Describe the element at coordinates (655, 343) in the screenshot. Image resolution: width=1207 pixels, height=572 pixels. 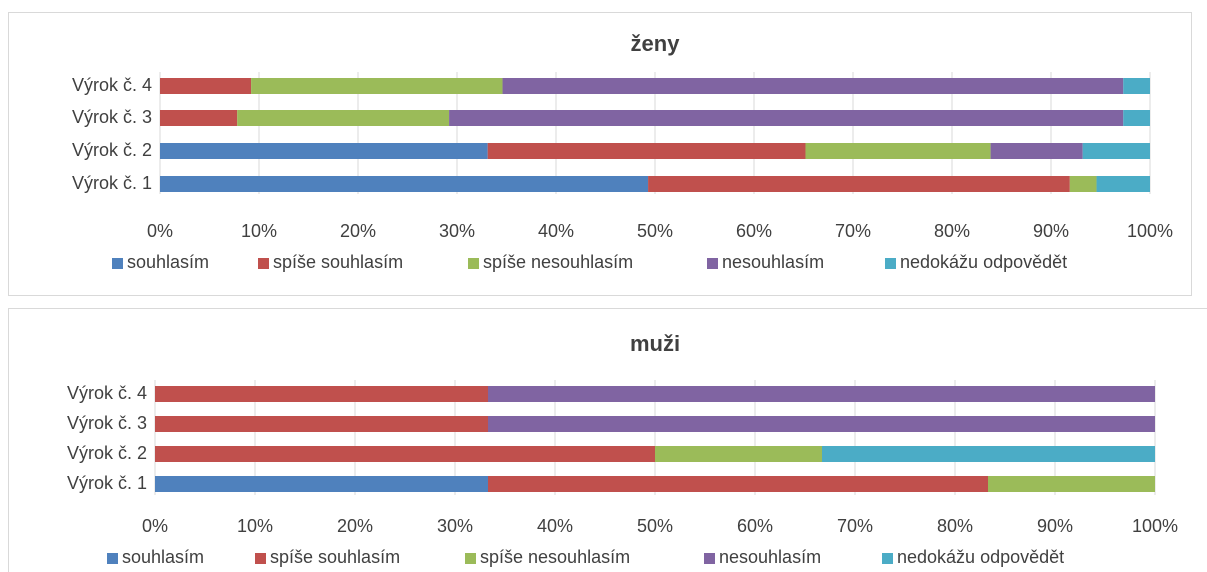
I see `chart-title: muži` at that location.